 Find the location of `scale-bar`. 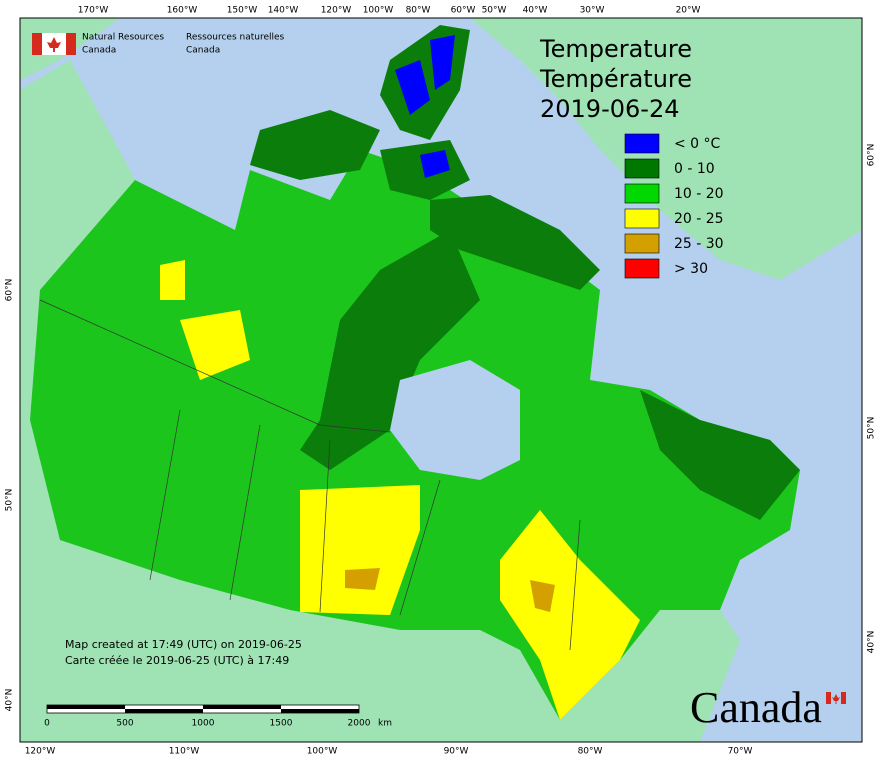

scale-bar is located at coordinates (203, 709).